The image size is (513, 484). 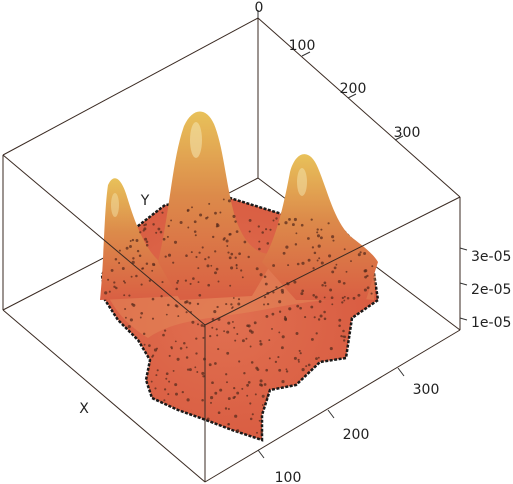 I want to click on y-tick-200: 200, so click(x=353, y=89).